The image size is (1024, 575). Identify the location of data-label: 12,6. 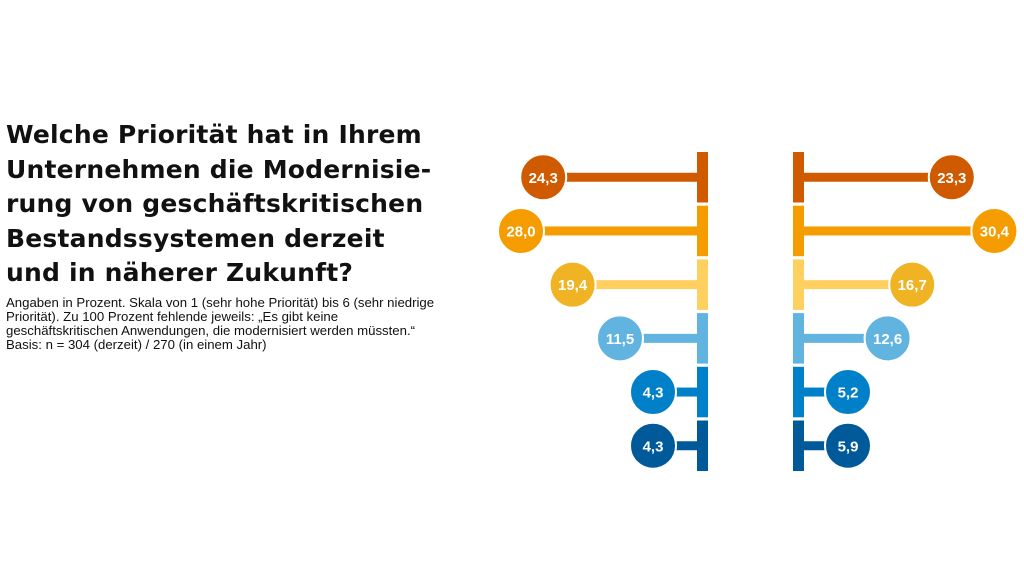
(887, 339).